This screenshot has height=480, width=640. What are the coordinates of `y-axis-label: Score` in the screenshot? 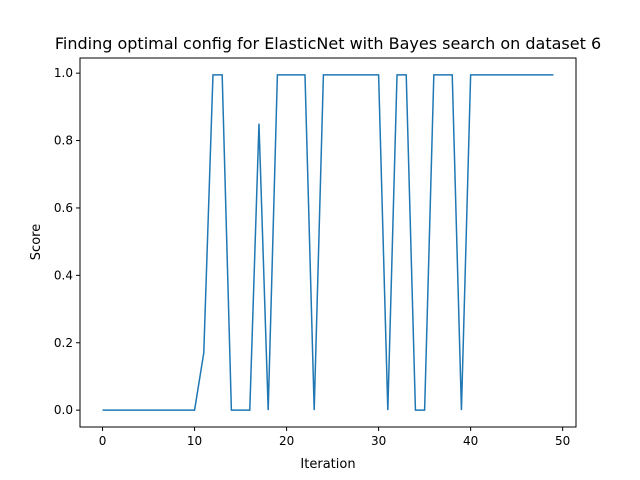 It's located at (36, 242).